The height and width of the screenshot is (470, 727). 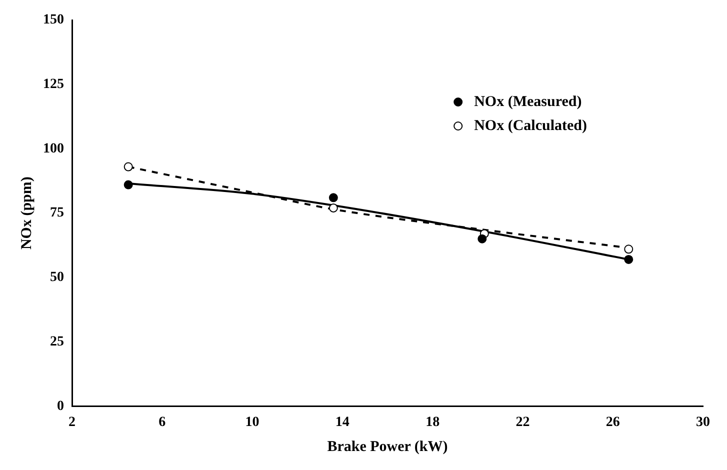 I want to click on x-tick-label: 2, so click(x=72, y=422).